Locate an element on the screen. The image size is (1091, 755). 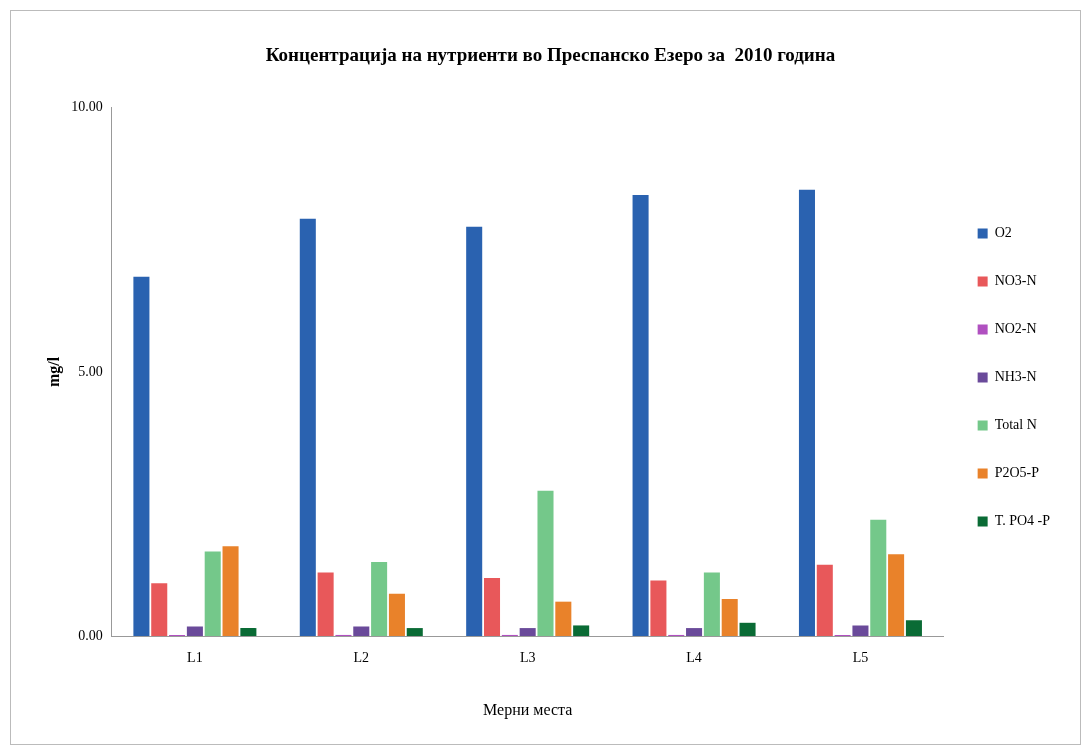
legend-label: NO3-N is located at coordinates (1015, 281).